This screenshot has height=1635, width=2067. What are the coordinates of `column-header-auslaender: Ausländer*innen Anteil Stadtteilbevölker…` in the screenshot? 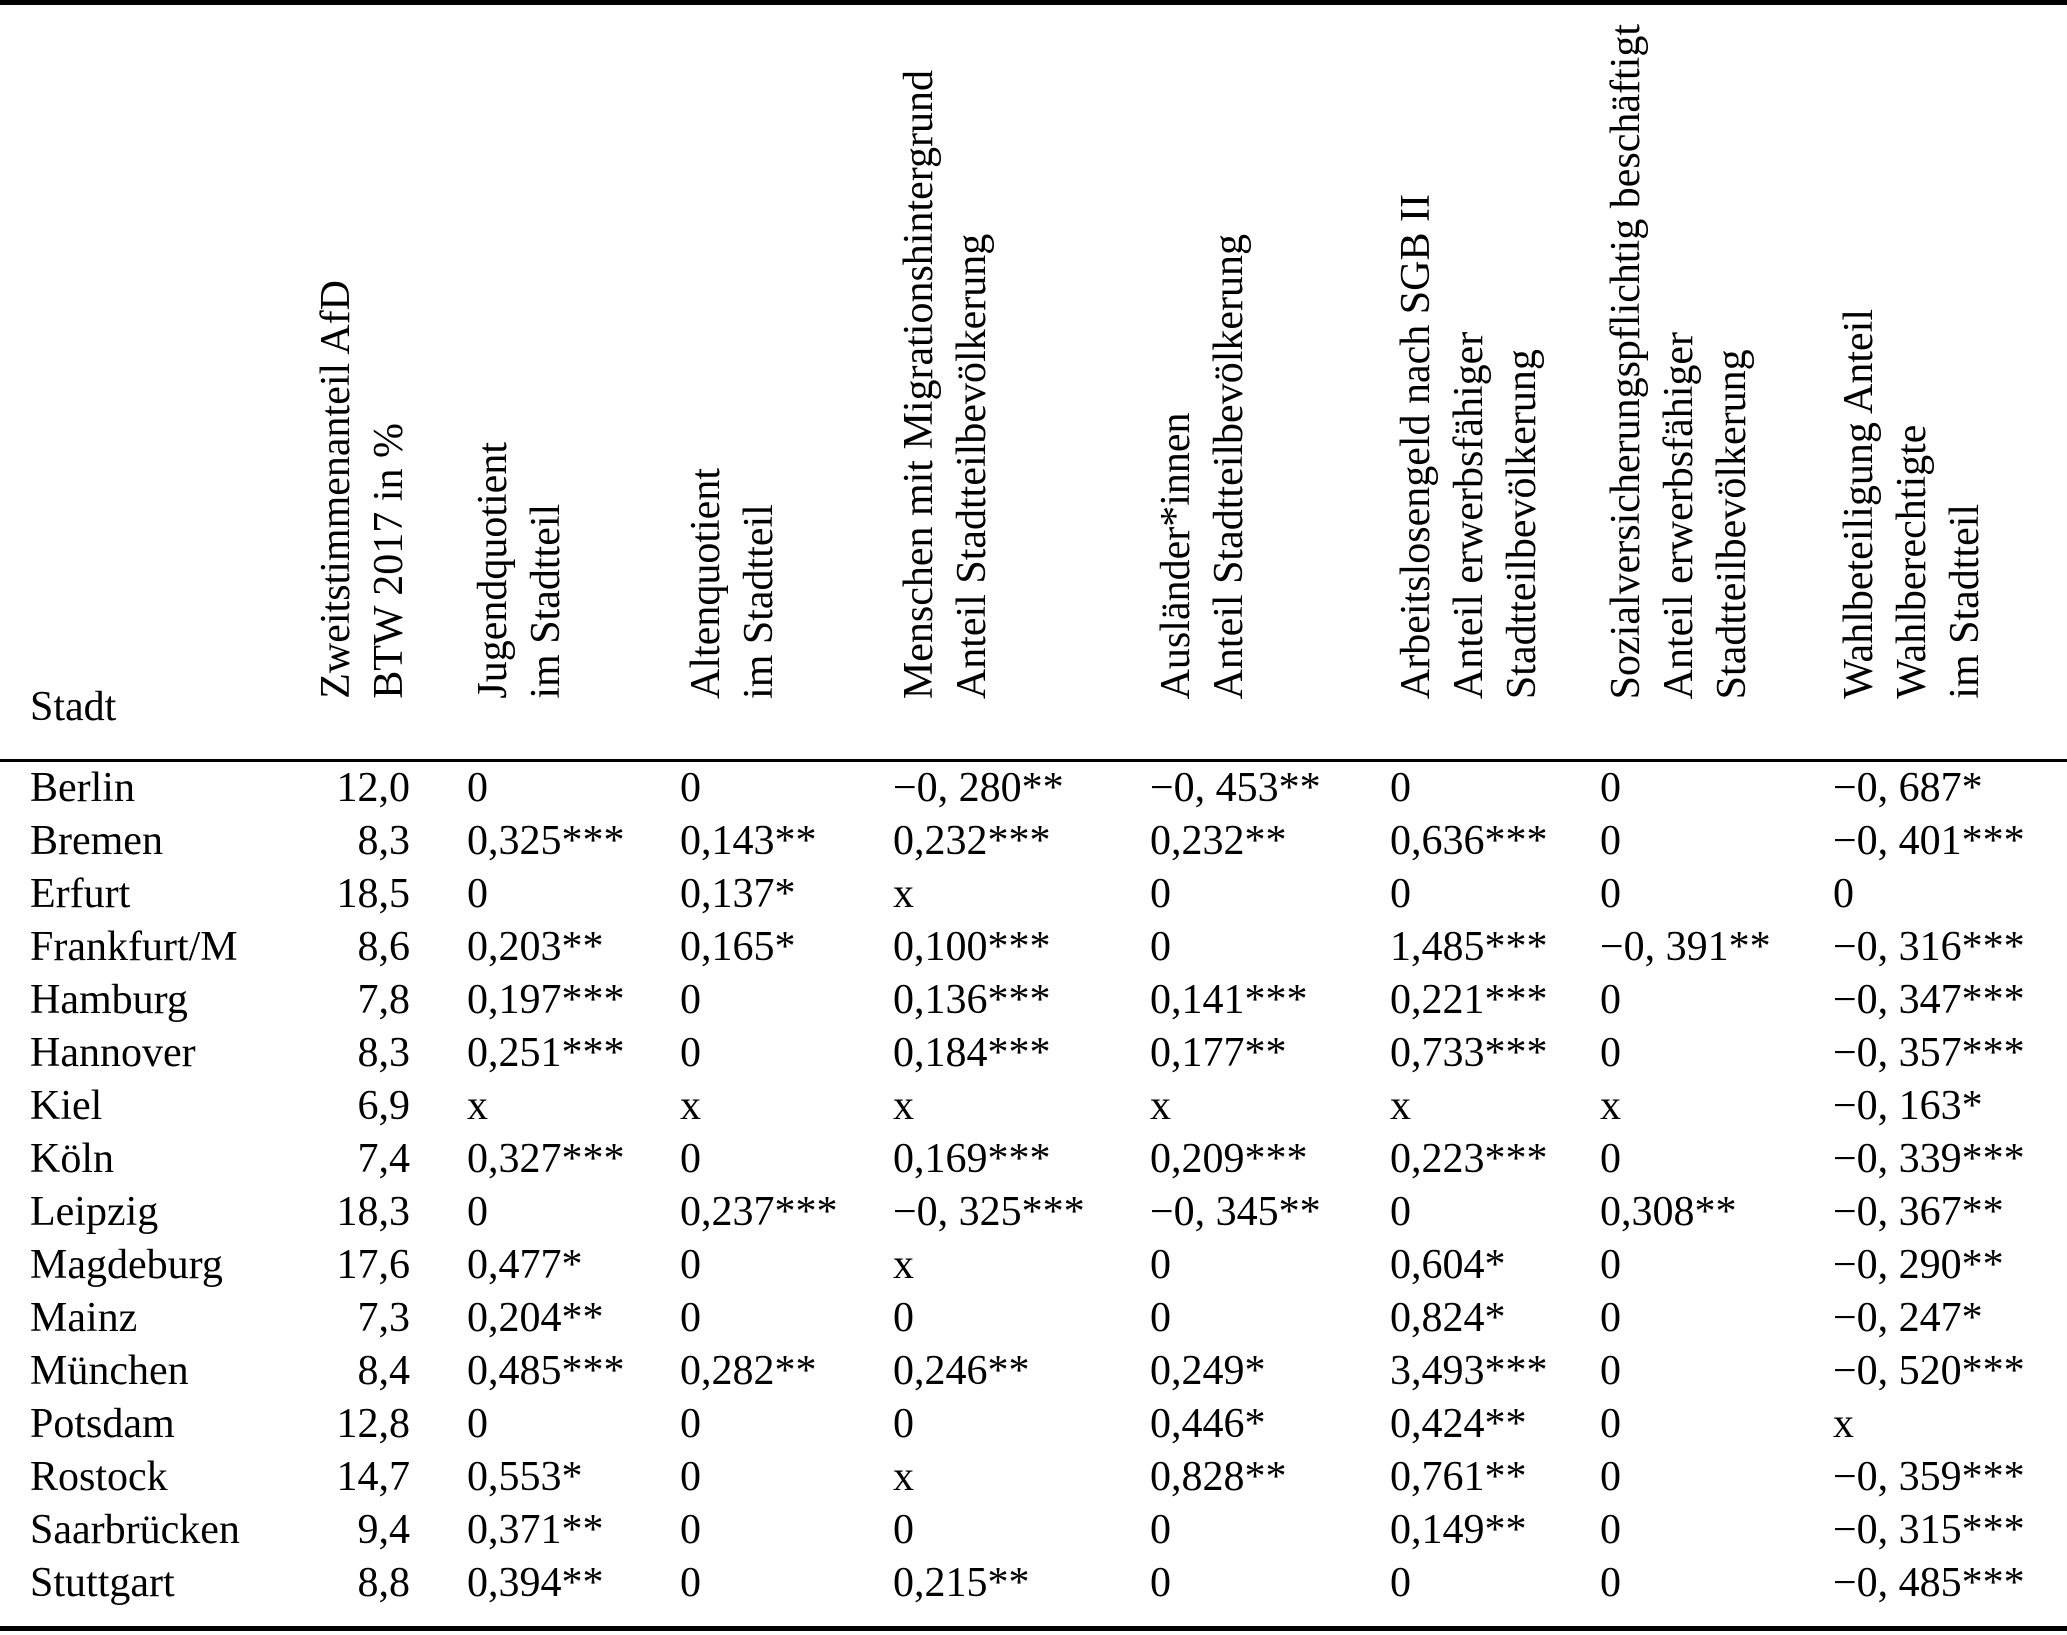 It's located at (1270, 382).